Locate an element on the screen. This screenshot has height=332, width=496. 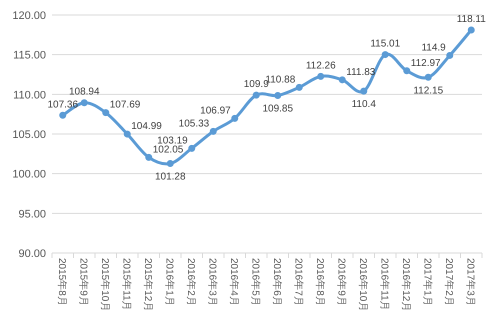
data-label: 112.15 is located at coordinates (428, 90).